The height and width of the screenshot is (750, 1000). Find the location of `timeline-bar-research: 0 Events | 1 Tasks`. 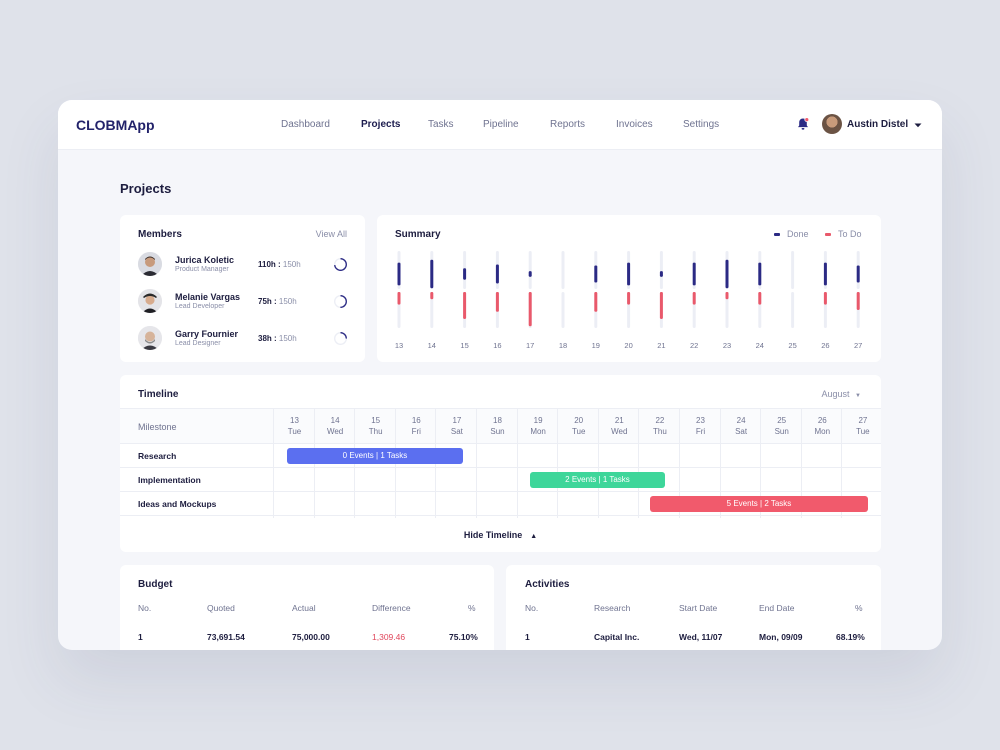

timeline-bar-research: 0 Events | 1 Tasks is located at coordinates (375, 456).